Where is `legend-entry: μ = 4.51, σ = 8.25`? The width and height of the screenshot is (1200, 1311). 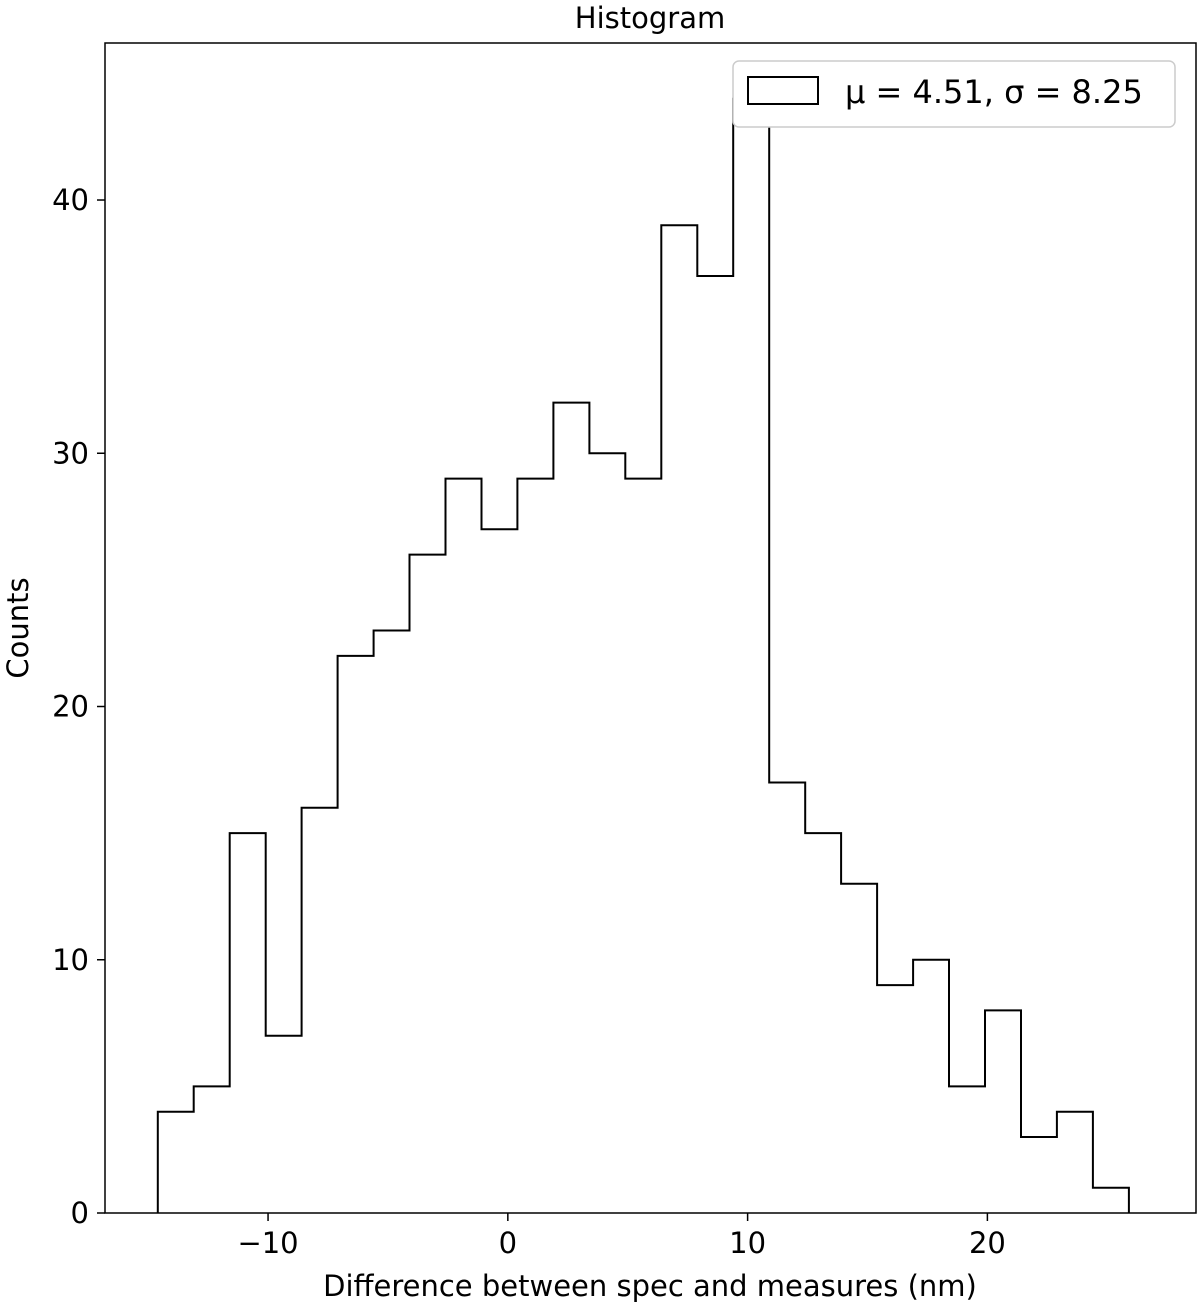 legend-entry: μ = 4.51, σ = 8.25 is located at coordinates (994, 92).